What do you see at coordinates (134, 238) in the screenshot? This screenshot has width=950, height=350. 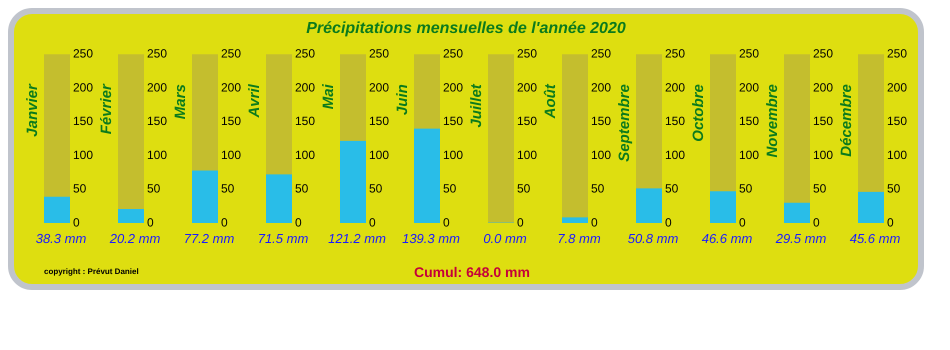 I see `data-label: 20.2 mm` at bounding box center [134, 238].